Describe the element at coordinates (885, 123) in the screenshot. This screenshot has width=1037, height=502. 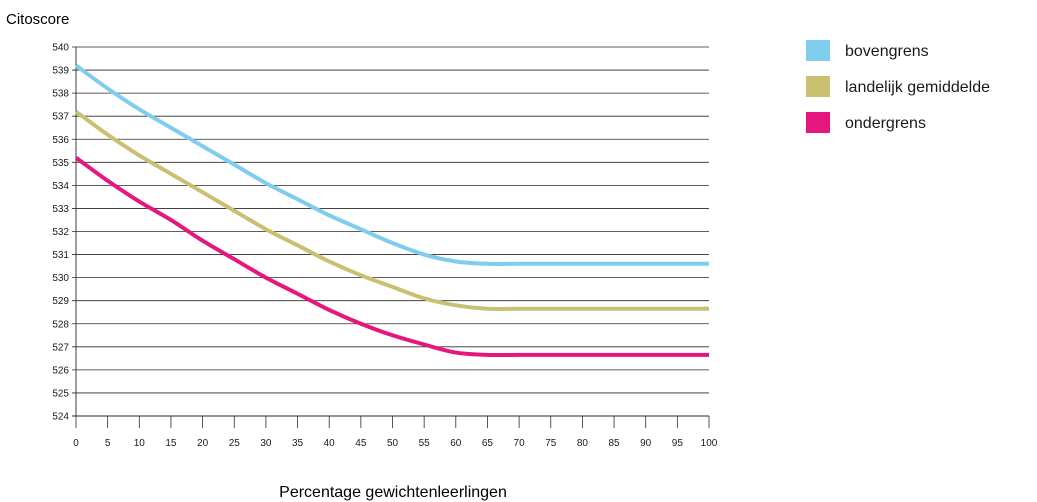
I see `legend-label-ondergrens: ondergrens` at that location.